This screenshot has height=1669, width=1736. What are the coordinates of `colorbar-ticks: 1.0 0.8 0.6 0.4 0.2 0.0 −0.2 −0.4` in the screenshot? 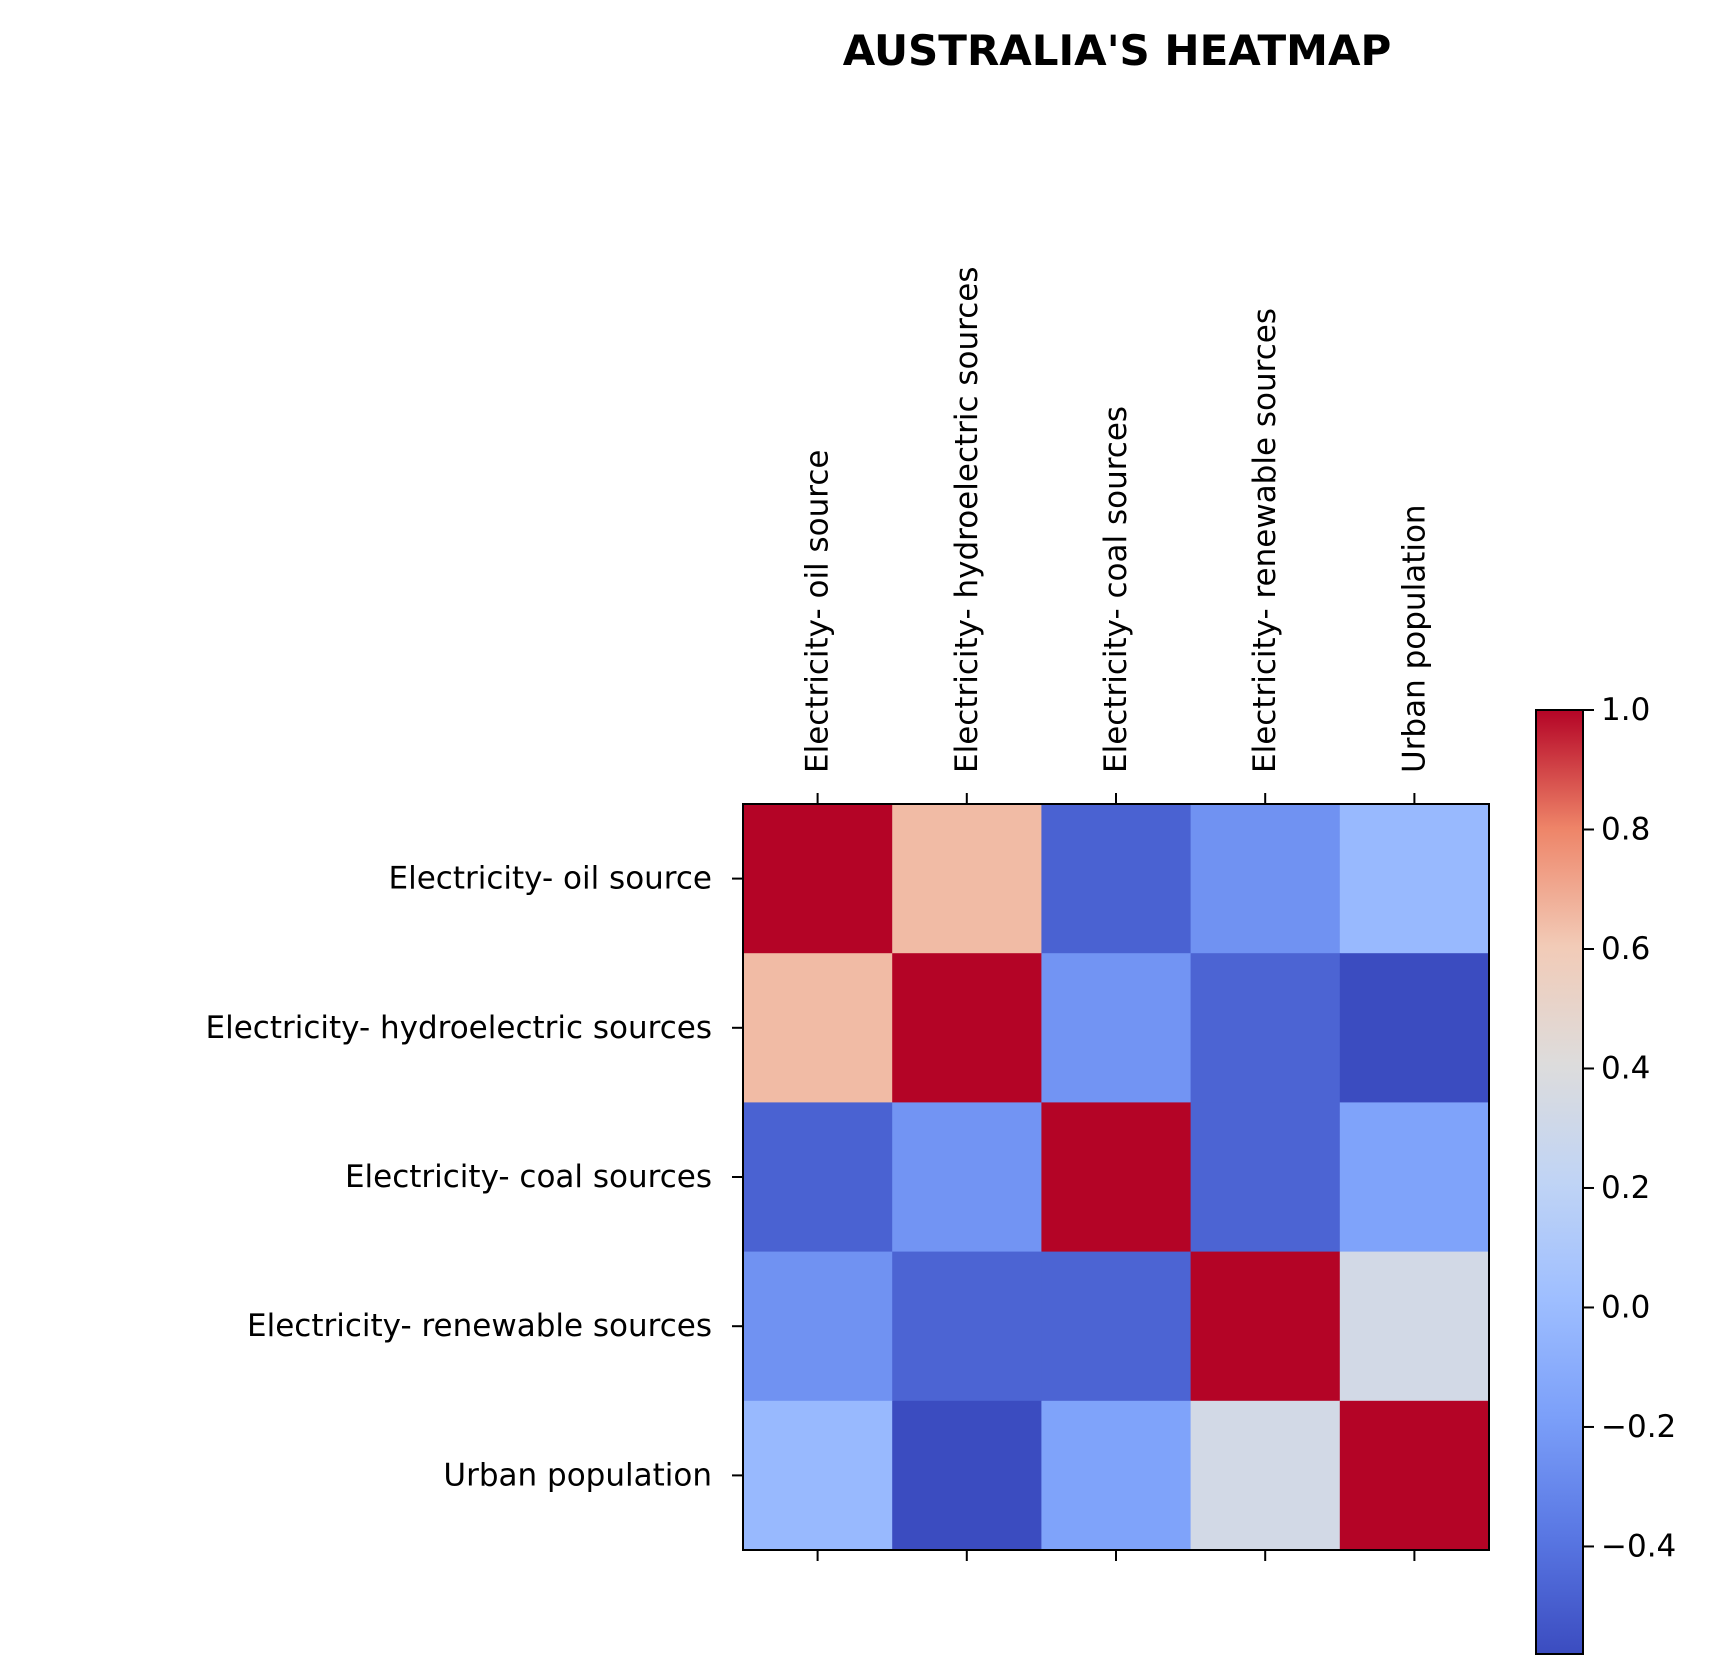 It's located at (1629, 1128).